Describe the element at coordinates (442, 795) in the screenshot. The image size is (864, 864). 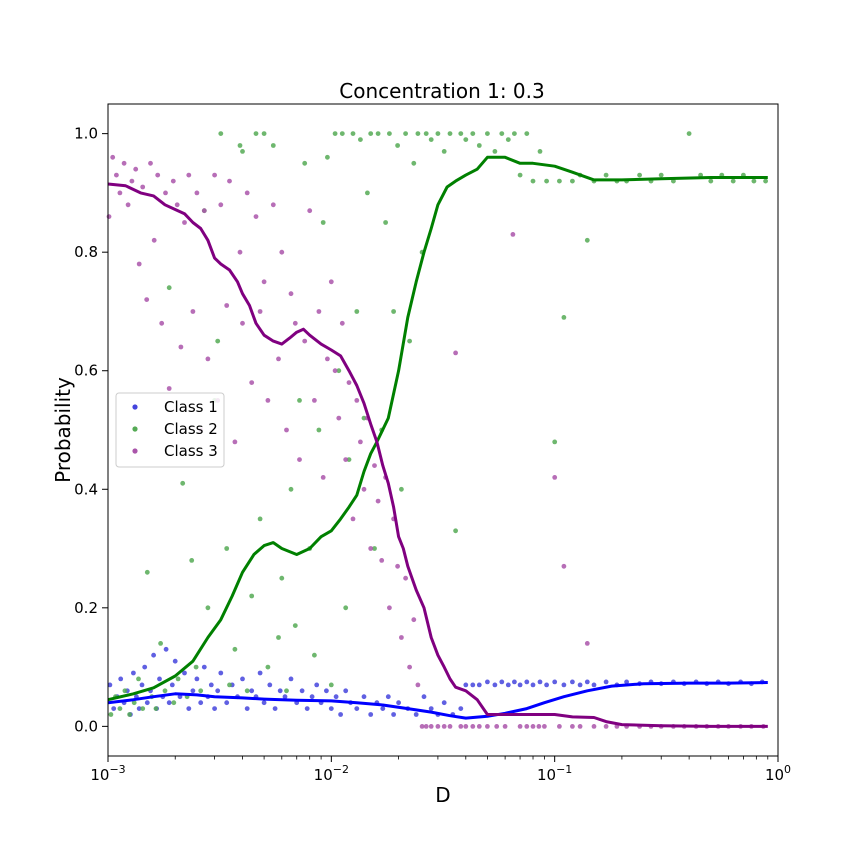
I see `x-axis-label: D` at that location.